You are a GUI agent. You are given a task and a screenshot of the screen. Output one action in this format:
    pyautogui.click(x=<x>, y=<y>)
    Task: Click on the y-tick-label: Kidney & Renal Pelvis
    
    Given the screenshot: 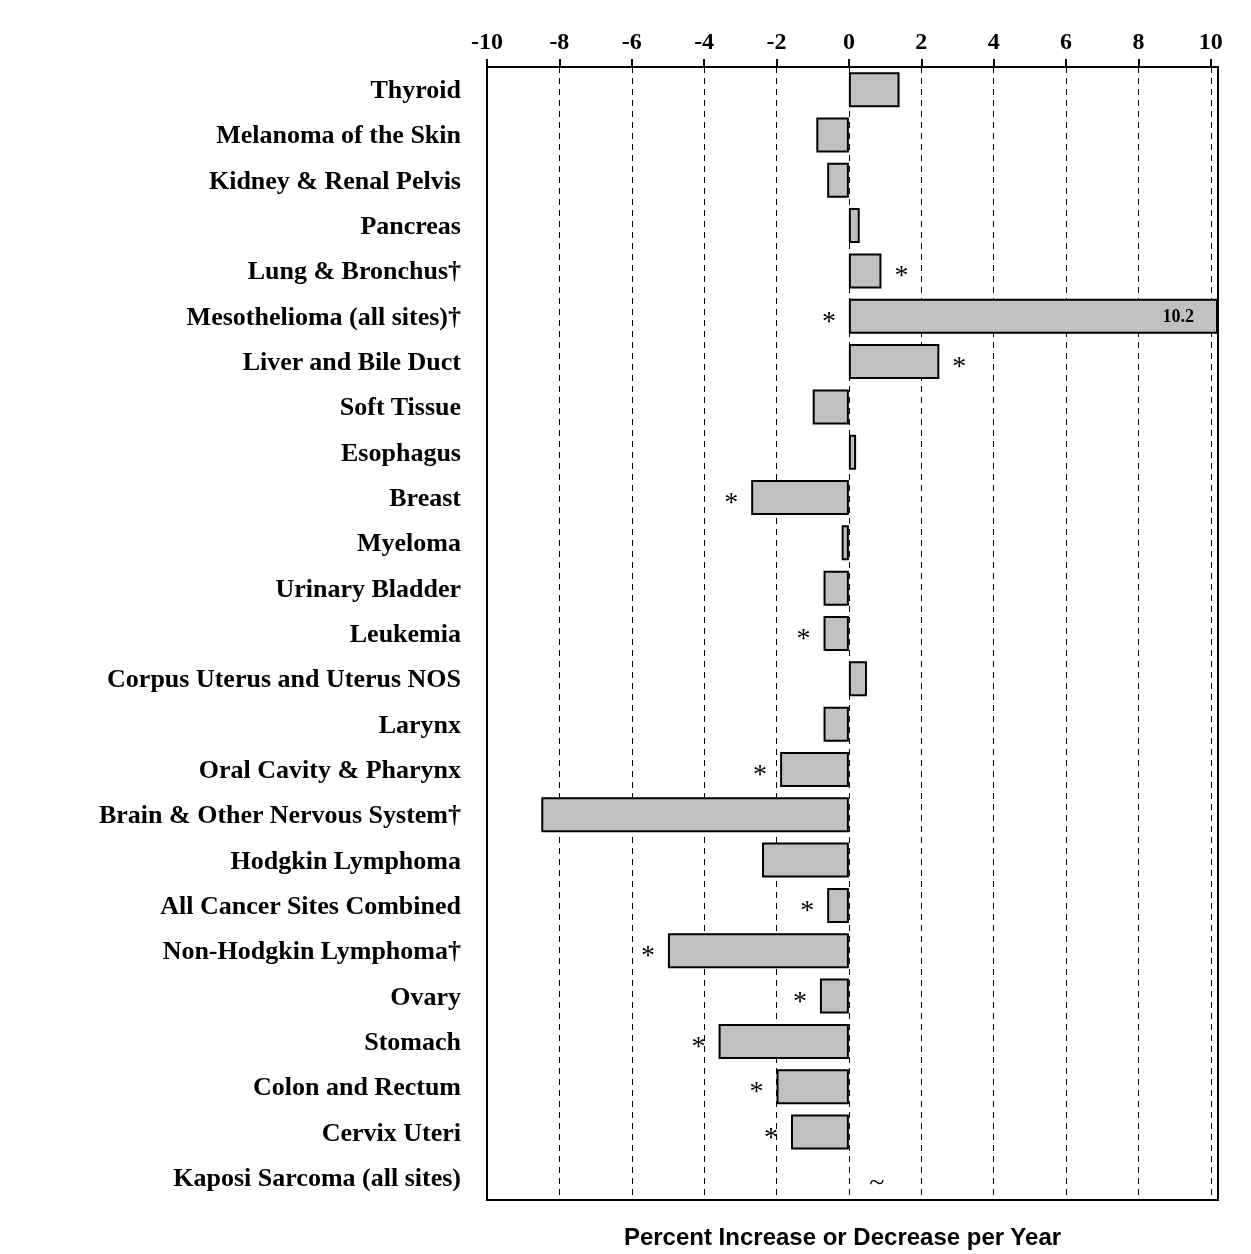 What is the action you would take?
    pyautogui.click(x=334, y=180)
    